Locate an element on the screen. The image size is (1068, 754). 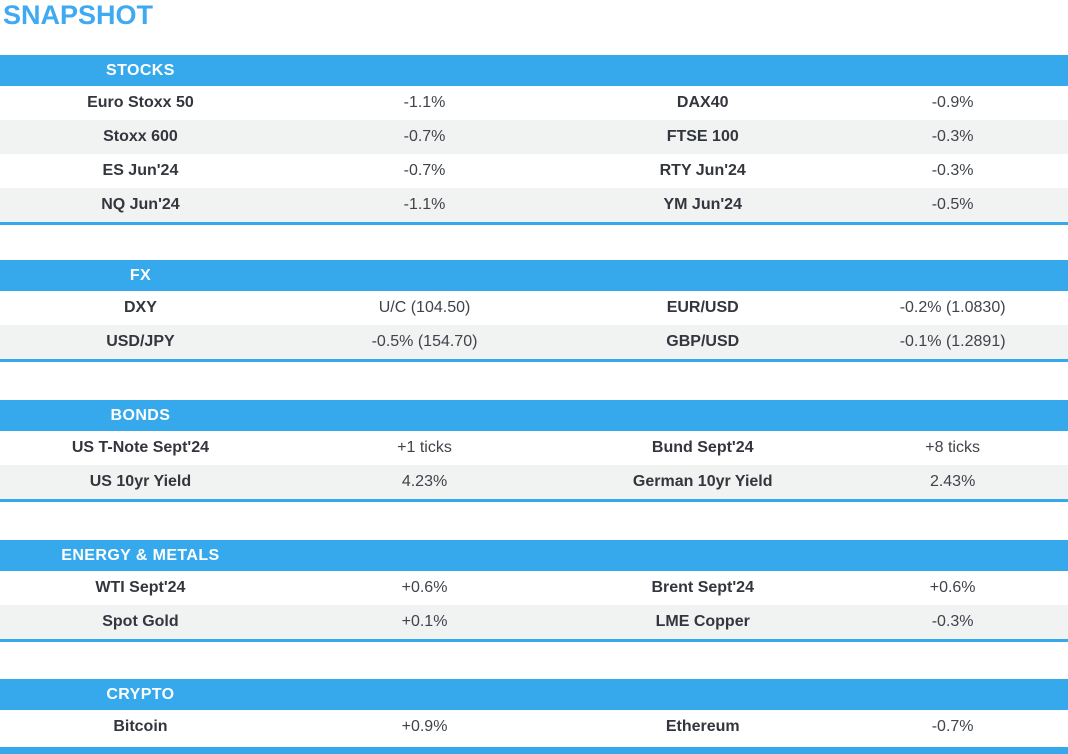
row-label: USD/JPY is located at coordinates (140, 341).